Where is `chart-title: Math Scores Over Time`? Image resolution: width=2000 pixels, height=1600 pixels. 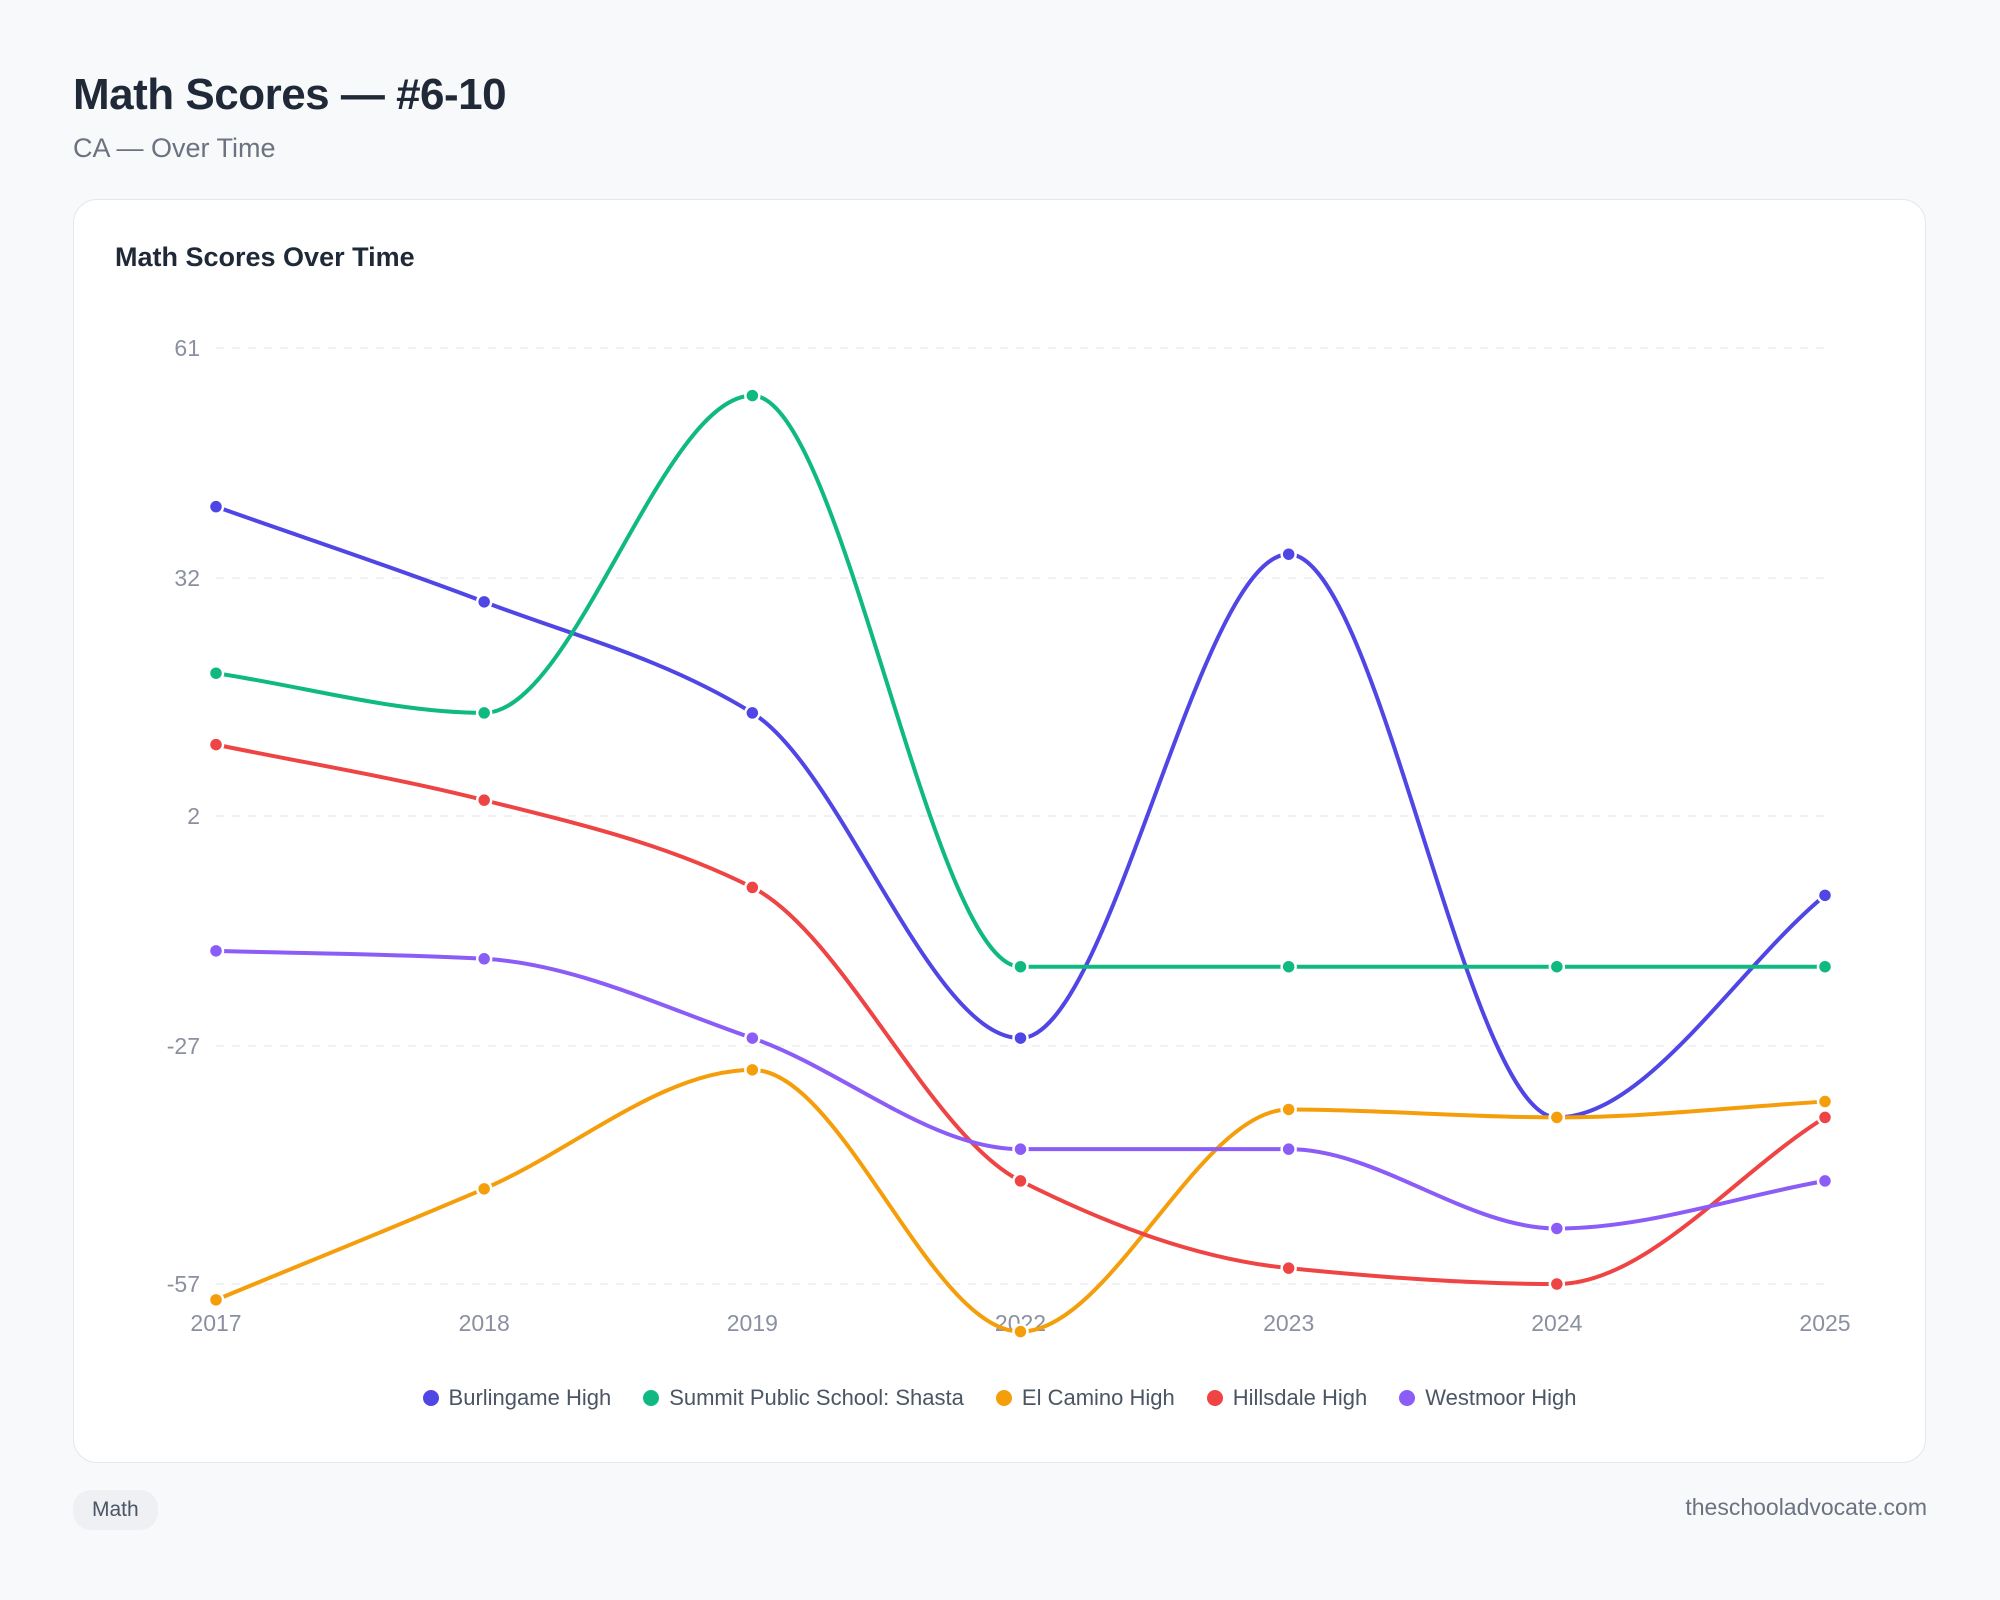
chart-title: Math Scores Over Time is located at coordinates (265, 257).